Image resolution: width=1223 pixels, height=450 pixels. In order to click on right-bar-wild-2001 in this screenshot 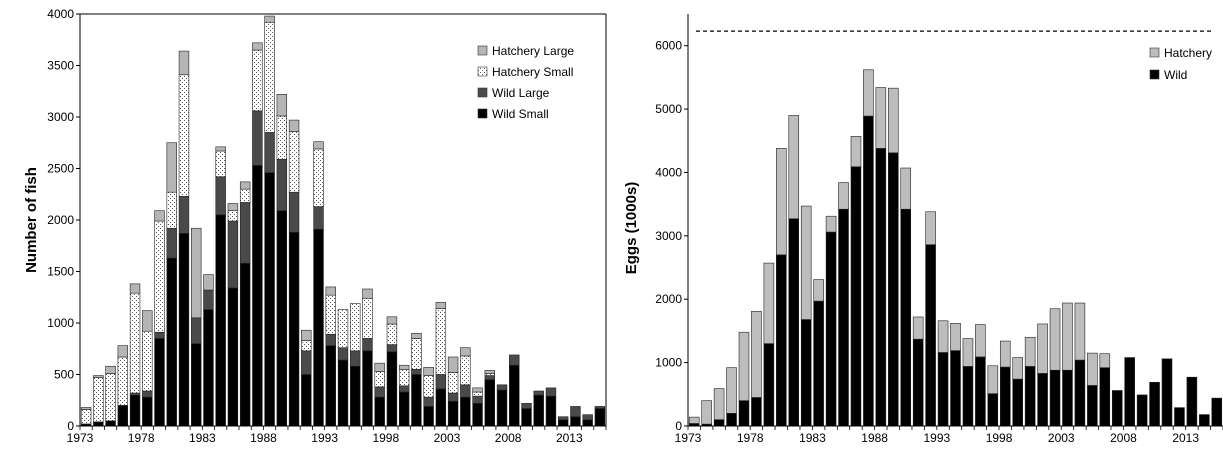, I will do `click(1042, 400)`.